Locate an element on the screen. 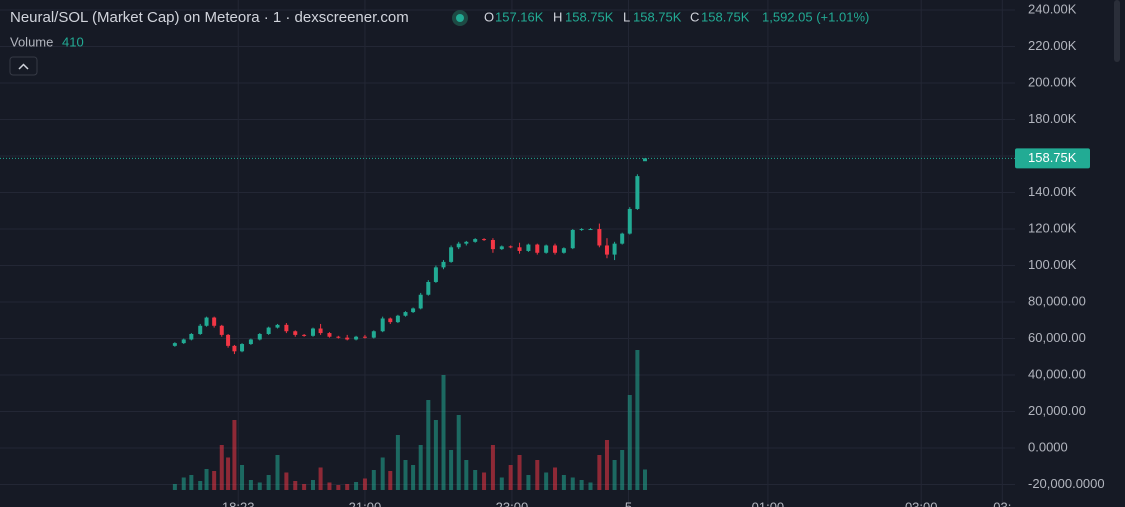 Image resolution: width=1125 pixels, height=507 pixels. y-tick-label: 100.00K is located at coordinates (1052, 264).